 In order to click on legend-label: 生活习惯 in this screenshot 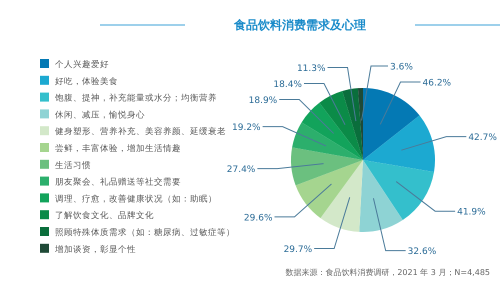, I will do `click(73, 165)`.